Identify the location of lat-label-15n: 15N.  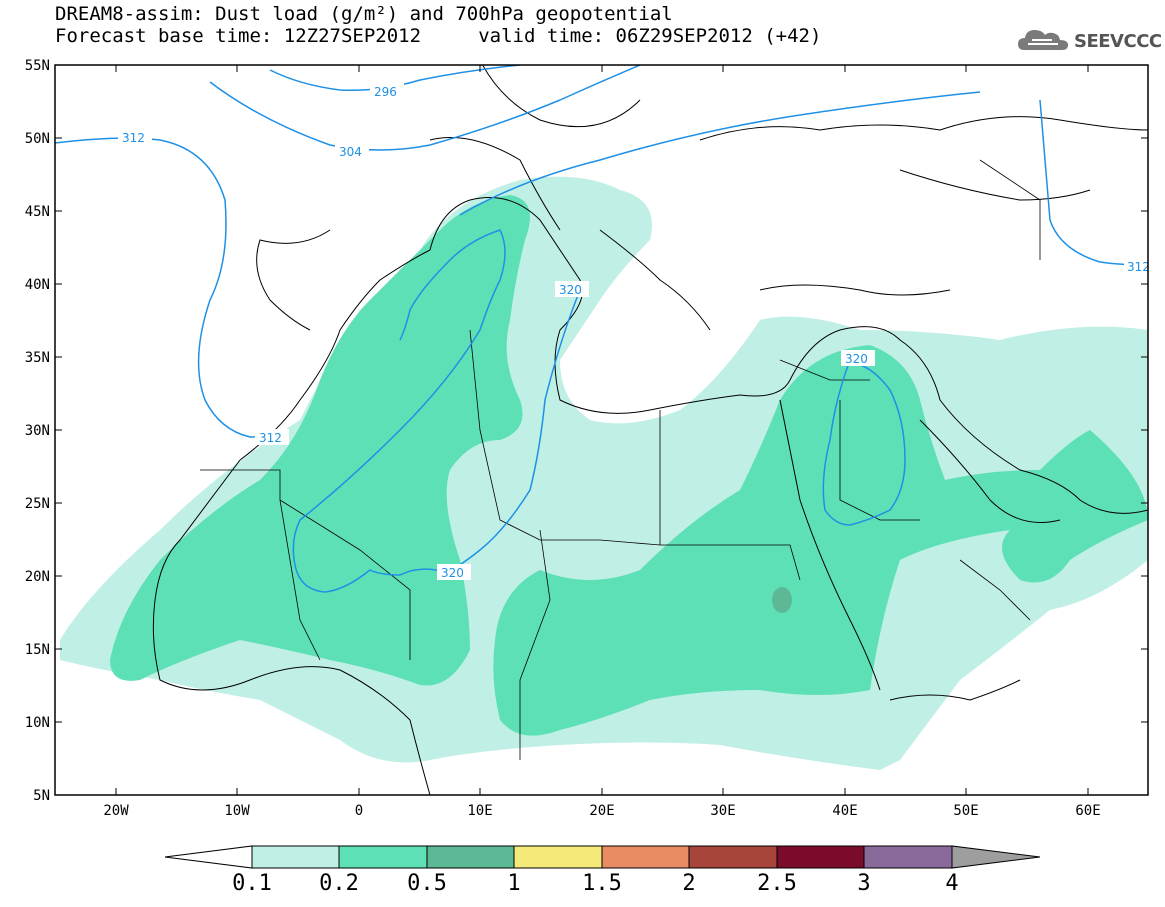
(37, 650).